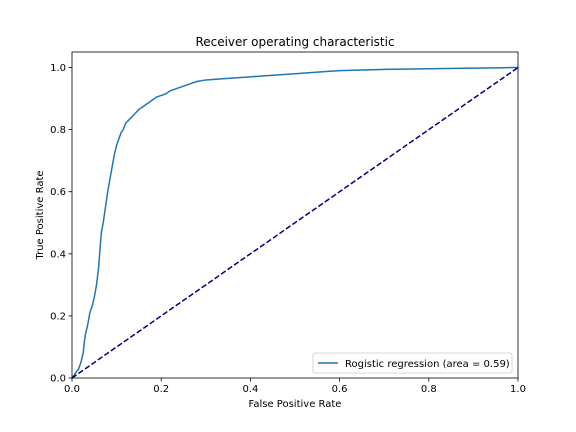  Describe the element at coordinates (40, 215) in the screenshot. I see `y-axis-label: True Positive Rate` at that location.